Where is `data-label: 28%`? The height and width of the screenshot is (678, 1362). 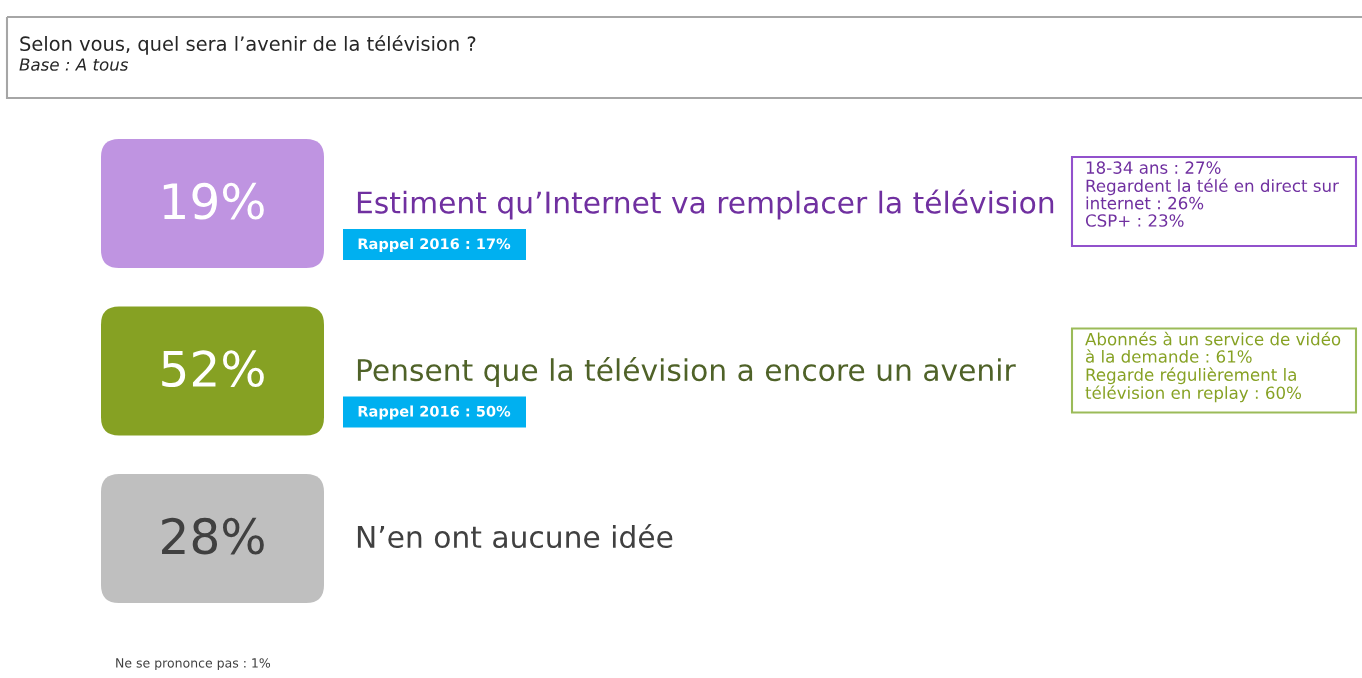
data-label: 28% is located at coordinates (213, 536).